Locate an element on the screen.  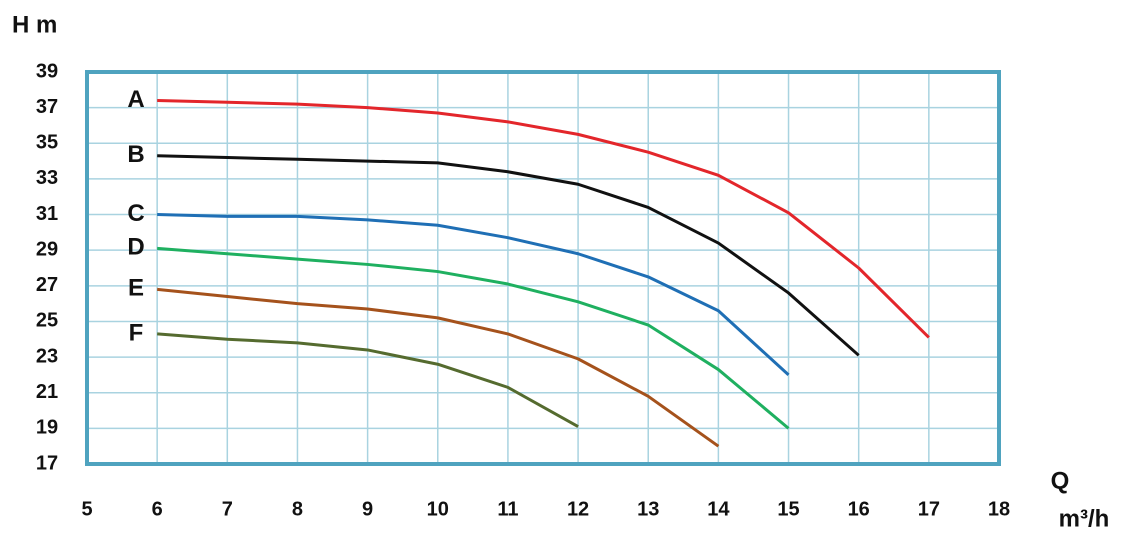
x-tick-label: 10 is located at coordinates (438, 509).